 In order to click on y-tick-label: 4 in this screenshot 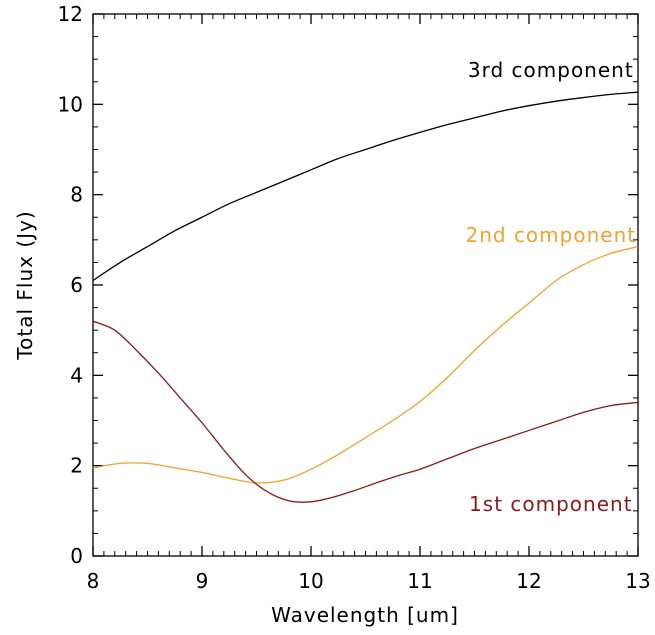, I will do `click(76, 375)`.